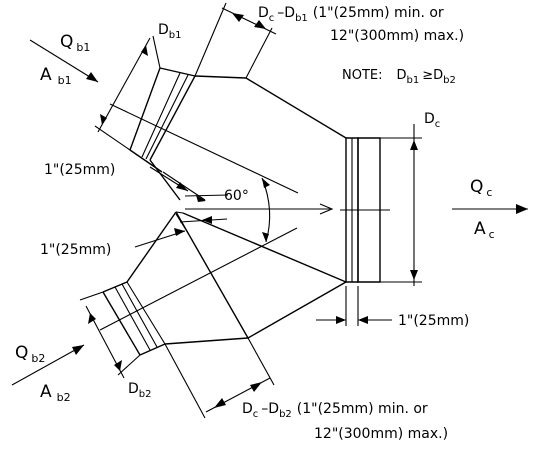  What do you see at coordinates (259, 209) in the screenshot?
I see `main-centerline` at bounding box center [259, 209].